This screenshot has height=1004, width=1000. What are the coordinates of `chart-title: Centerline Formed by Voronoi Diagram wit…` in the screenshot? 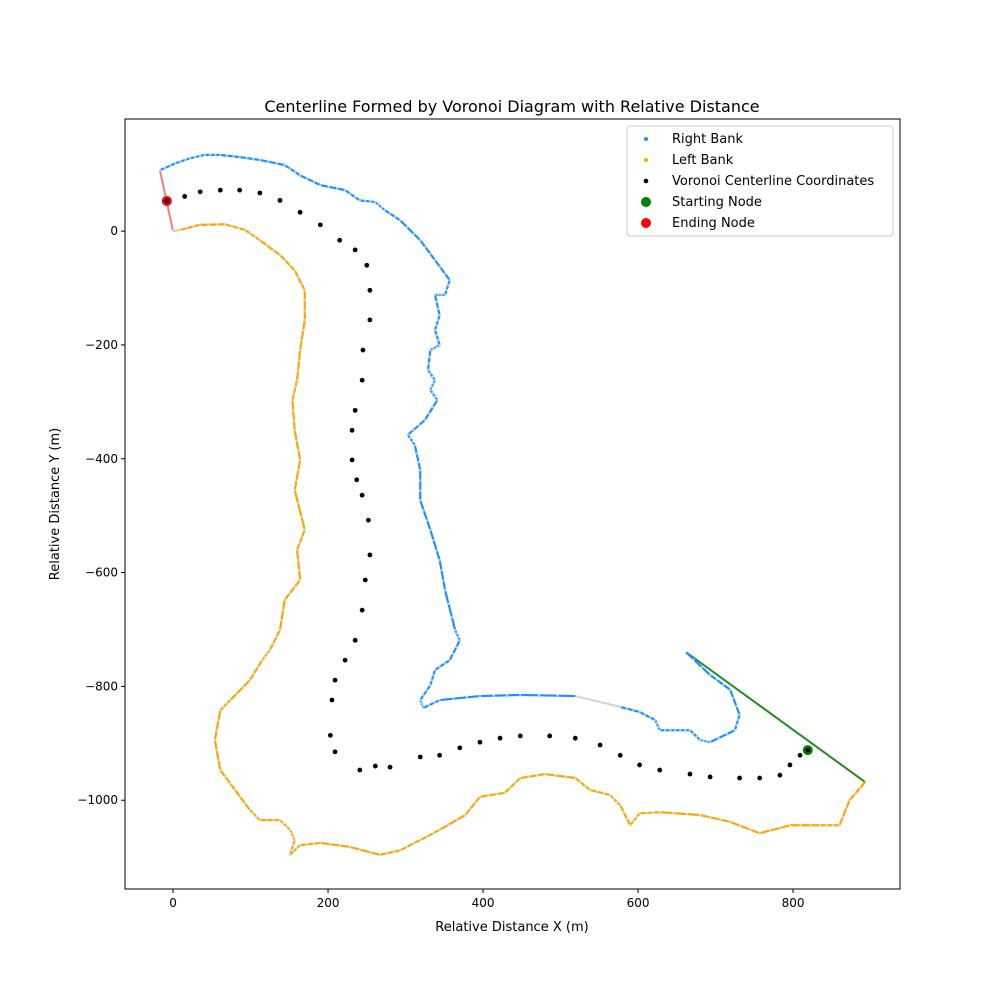 It's located at (511, 106).